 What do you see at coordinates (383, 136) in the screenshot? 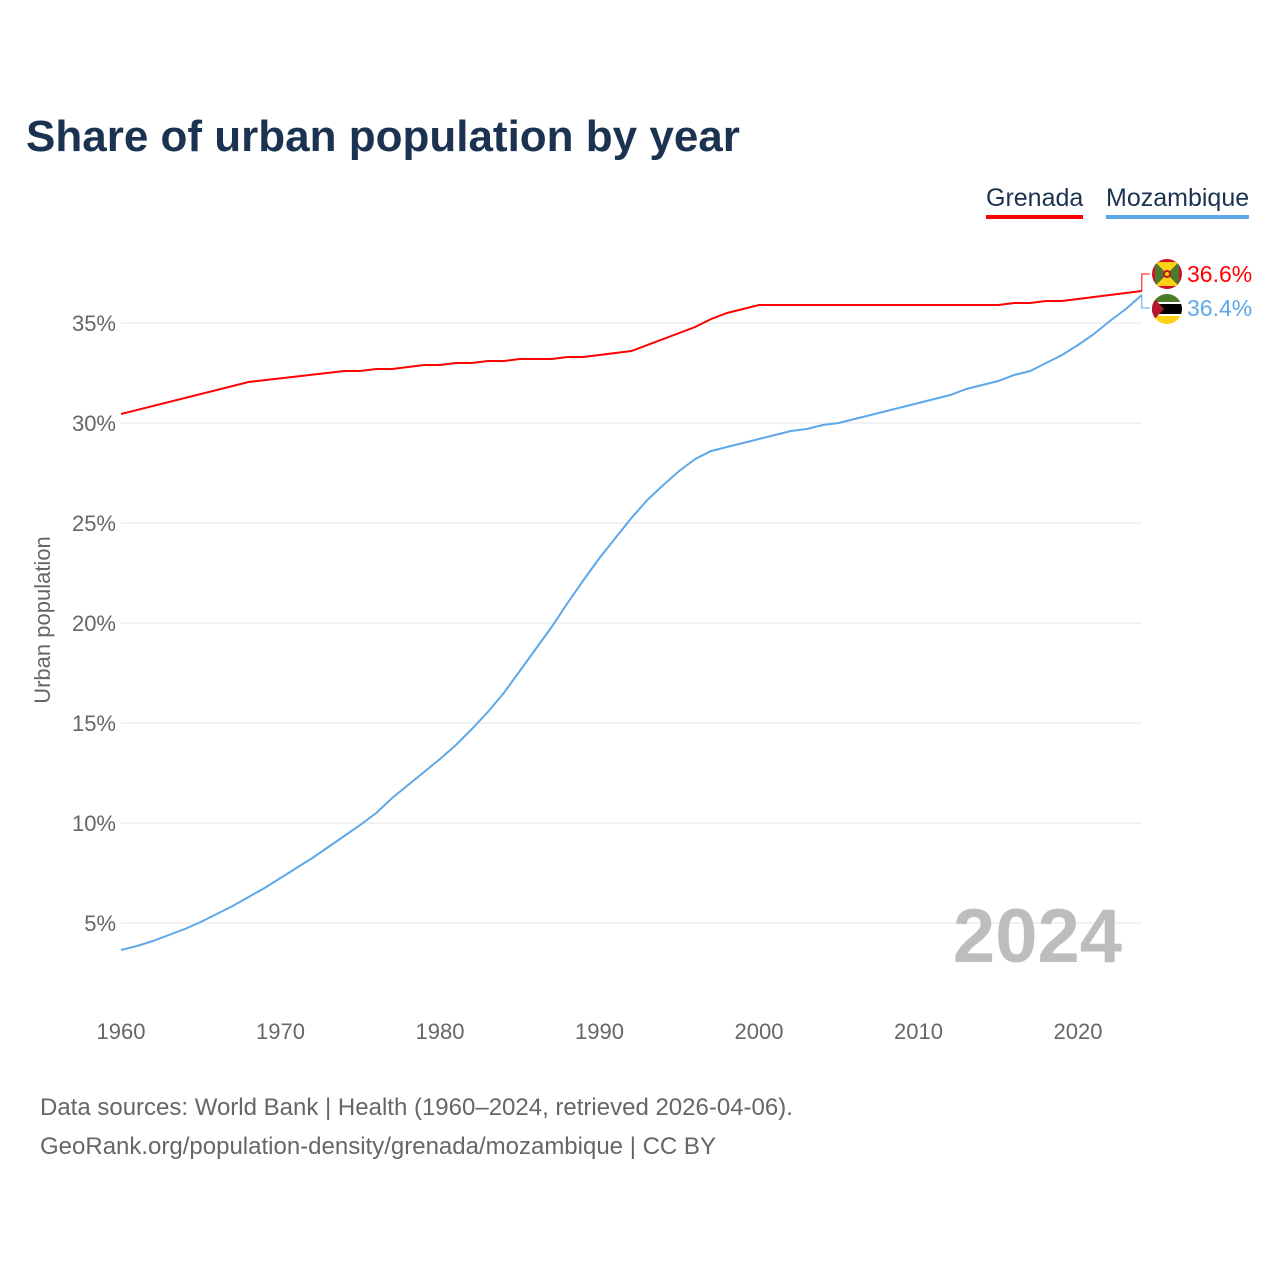
I see `chart-title: Share of urban population by year` at bounding box center [383, 136].